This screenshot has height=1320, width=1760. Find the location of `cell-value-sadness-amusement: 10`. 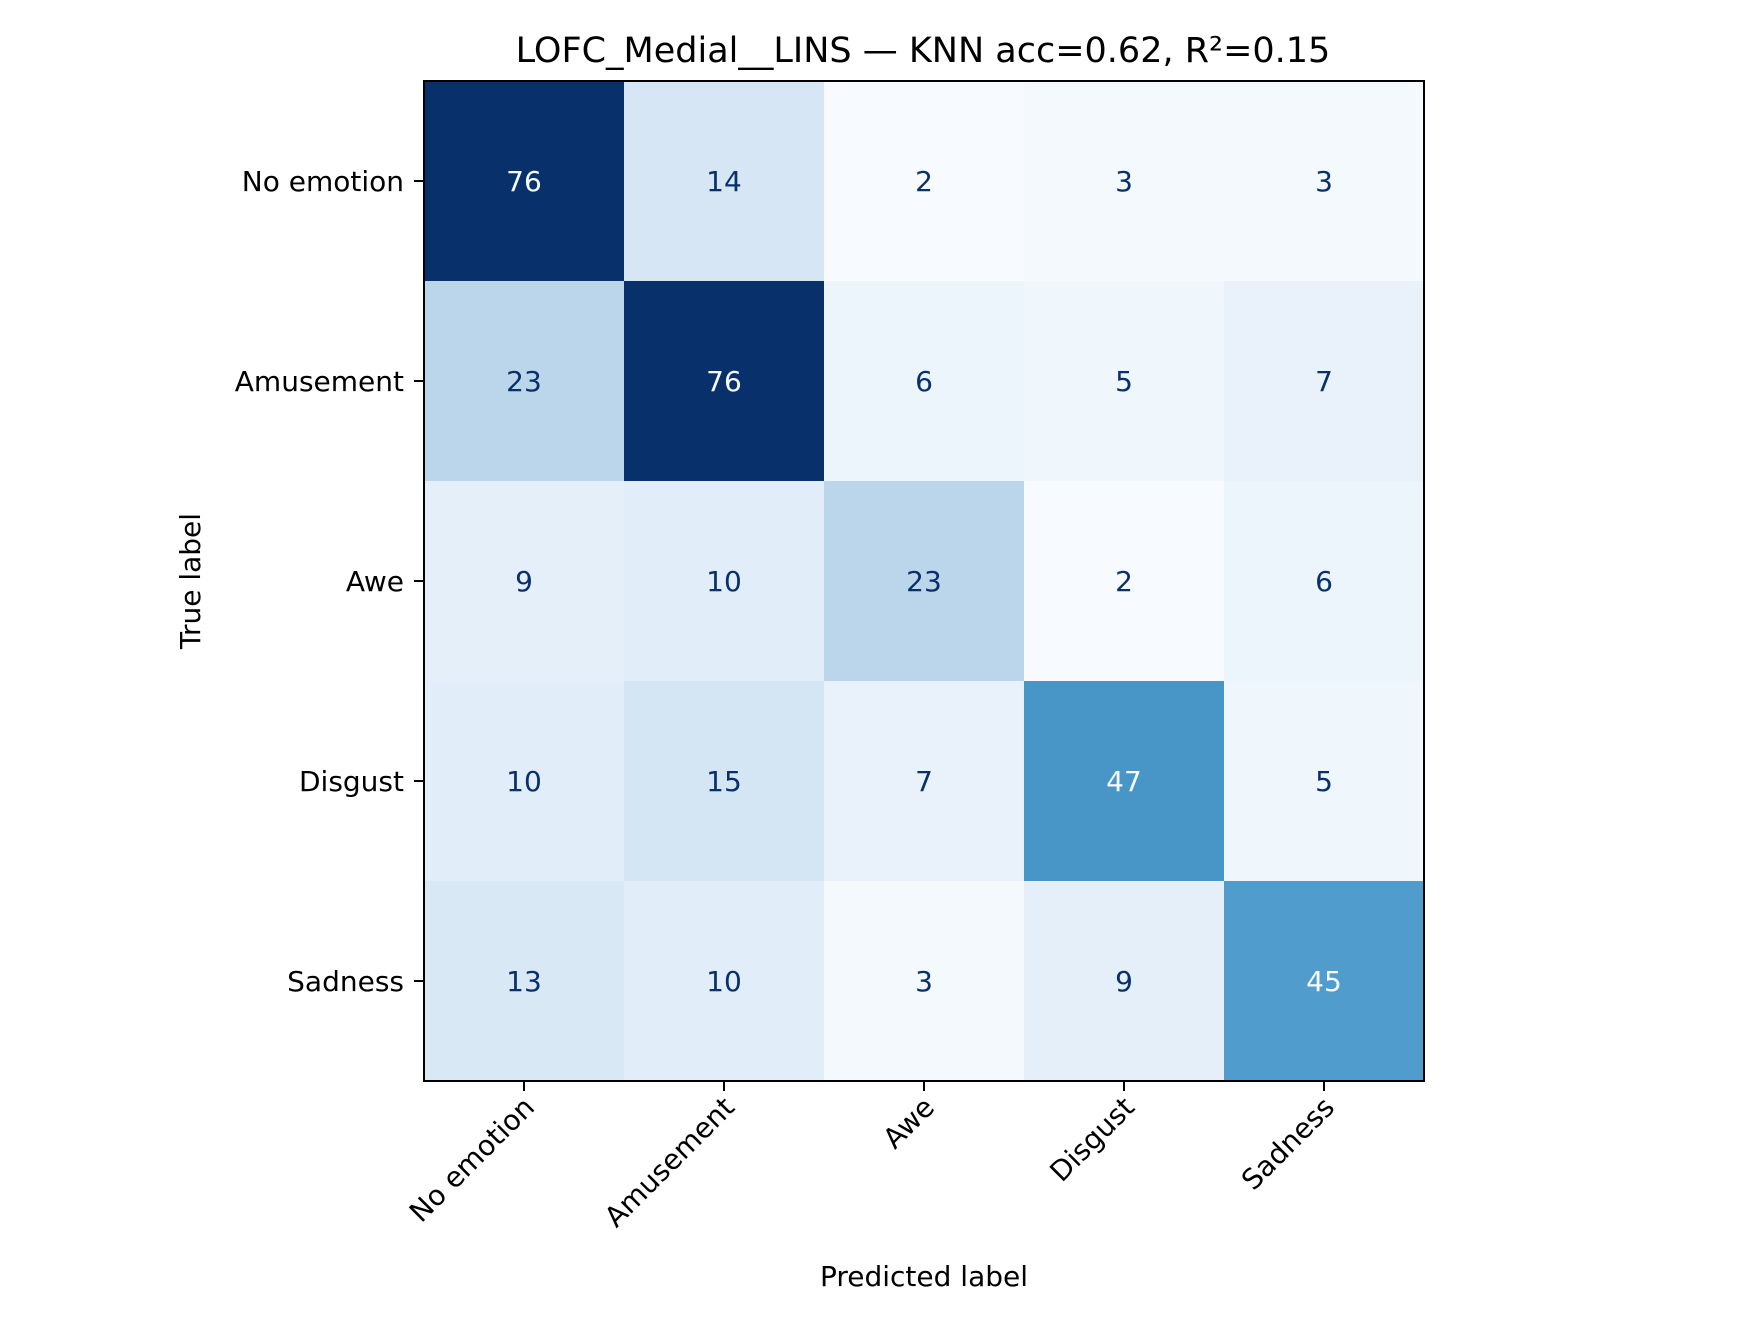

cell-value-sadness-amusement: 10 is located at coordinates (724, 981).